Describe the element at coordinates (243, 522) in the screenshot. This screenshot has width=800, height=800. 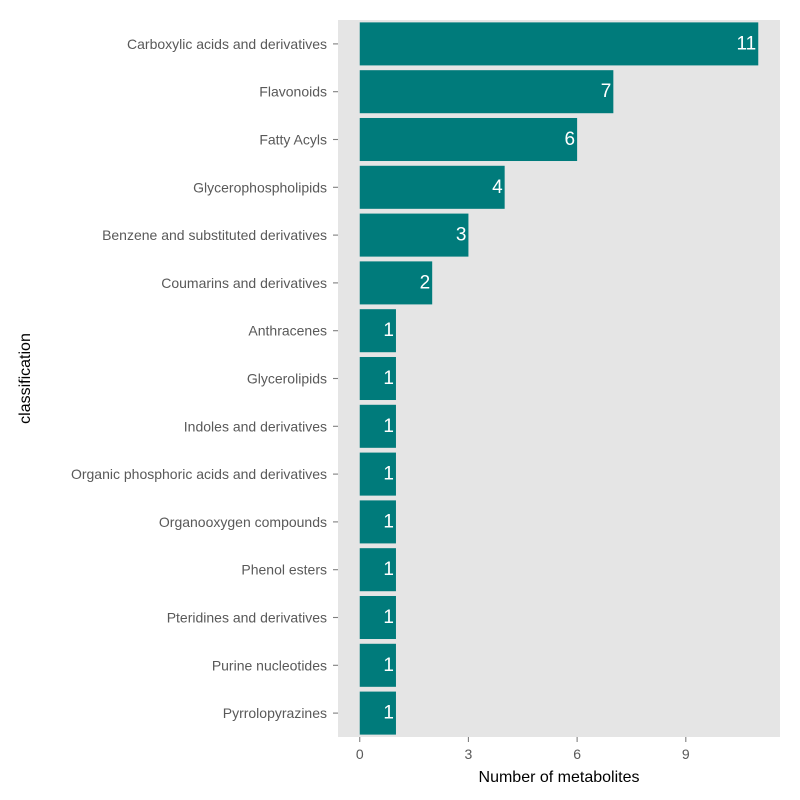
I see `category-label: Organooxygen compounds` at that location.